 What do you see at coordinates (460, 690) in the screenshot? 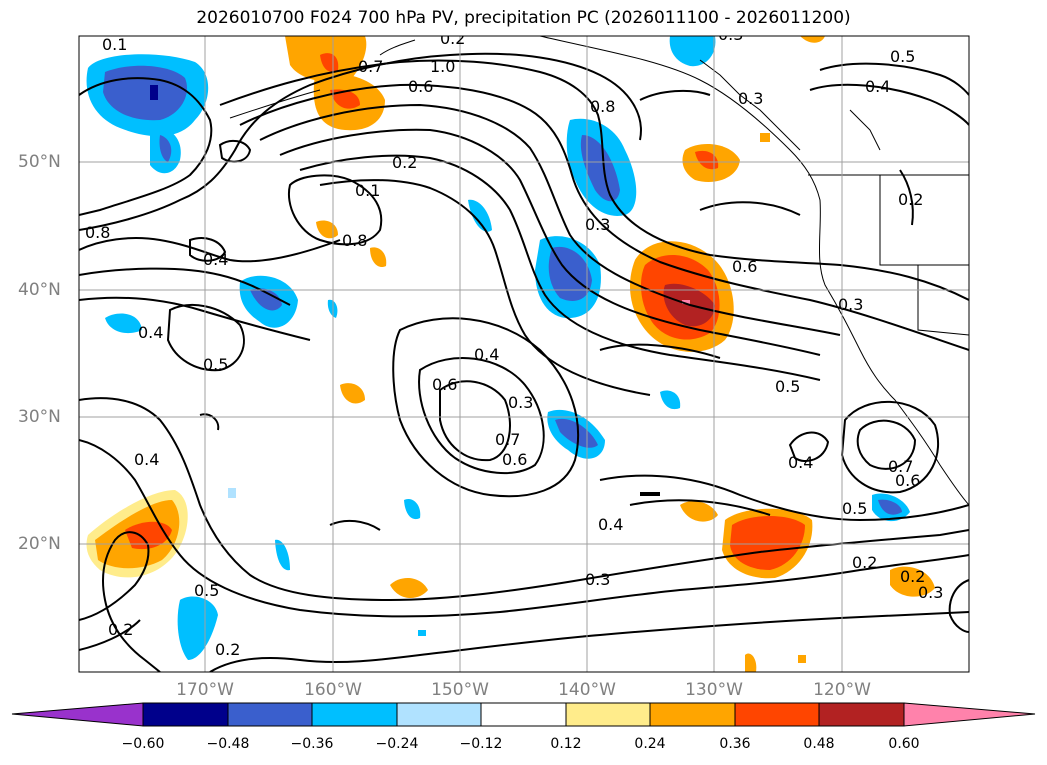
I see `lon-label: 150°W` at bounding box center [460, 690].